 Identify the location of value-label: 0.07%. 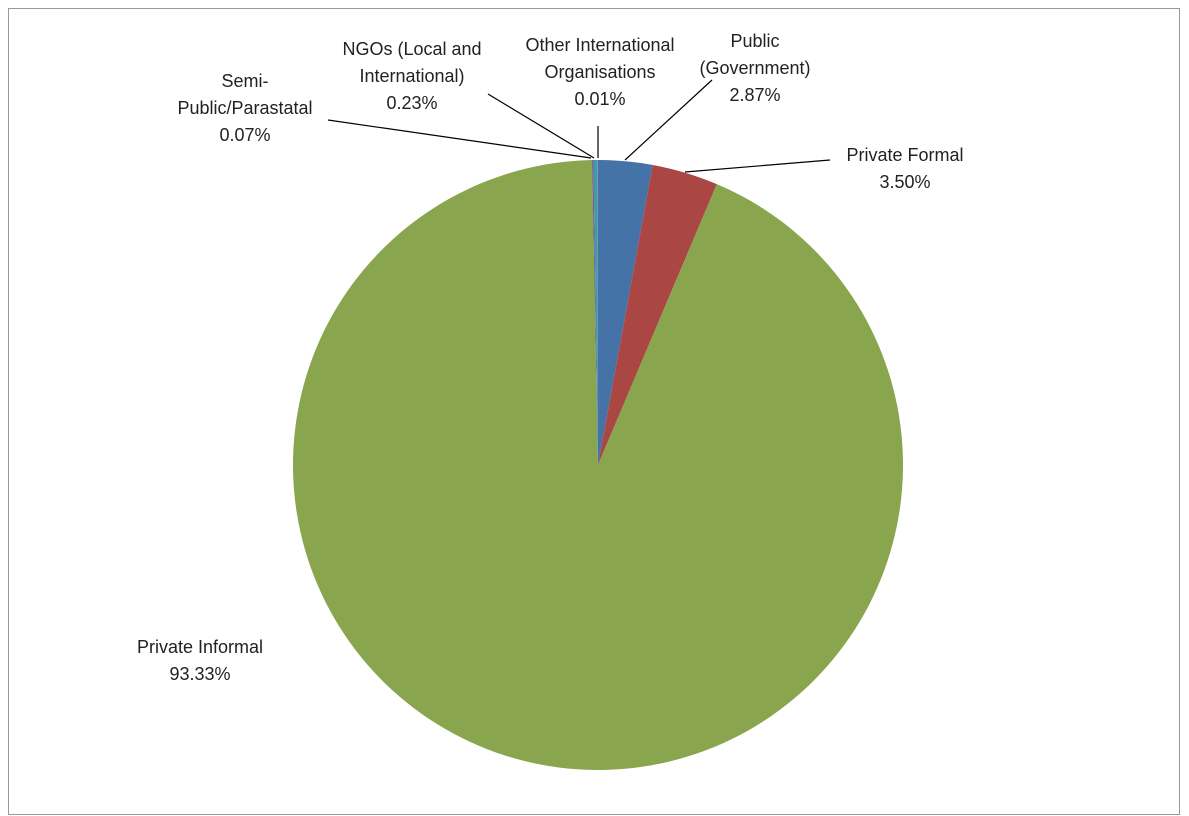
(245, 135).